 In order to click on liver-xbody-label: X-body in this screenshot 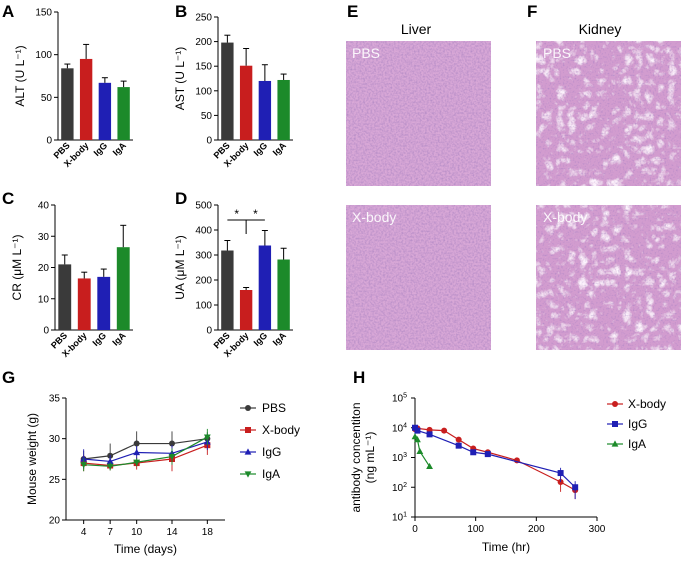, I will do `click(374, 217)`.